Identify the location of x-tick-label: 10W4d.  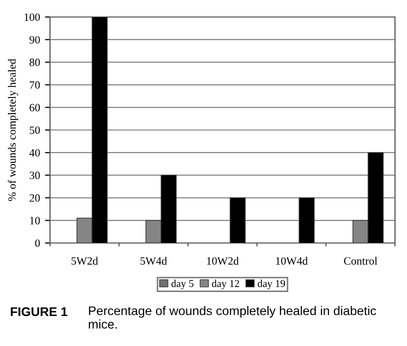
(292, 260).